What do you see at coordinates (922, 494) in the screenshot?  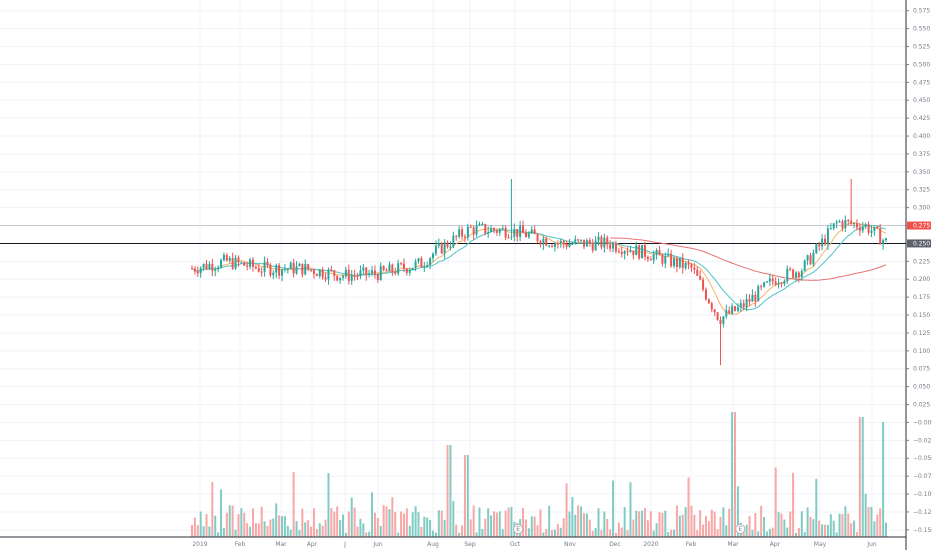 I see `price-tick-label: −0.100` at bounding box center [922, 494].